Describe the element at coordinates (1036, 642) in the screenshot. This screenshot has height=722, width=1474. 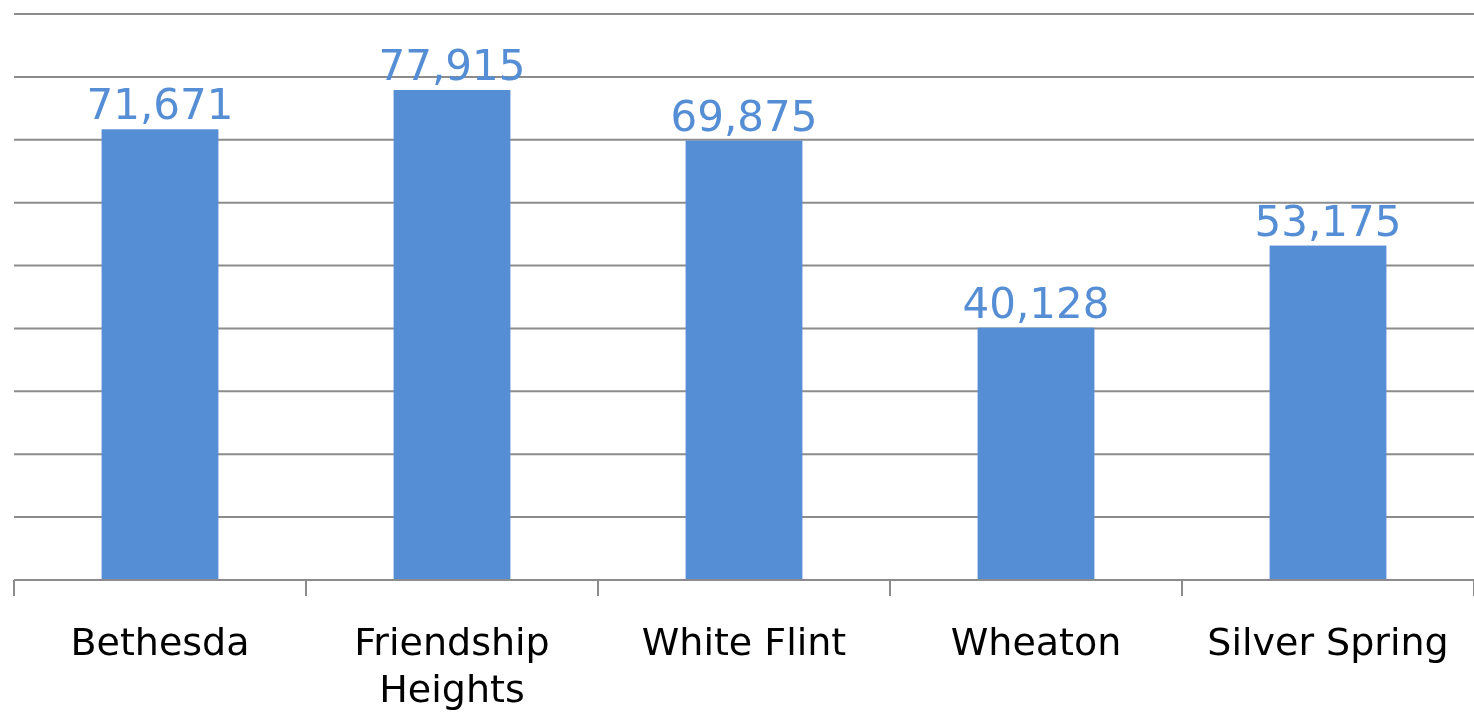
I see `x-tick-label: Wheaton` at that location.